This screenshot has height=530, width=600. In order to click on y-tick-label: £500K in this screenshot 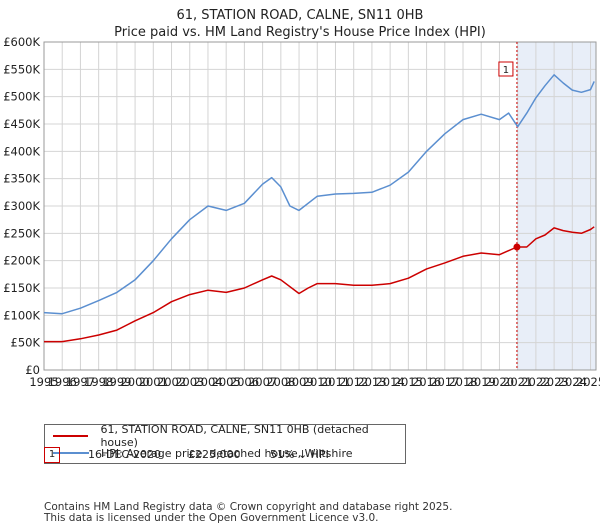, I will do `click(21, 97)`.